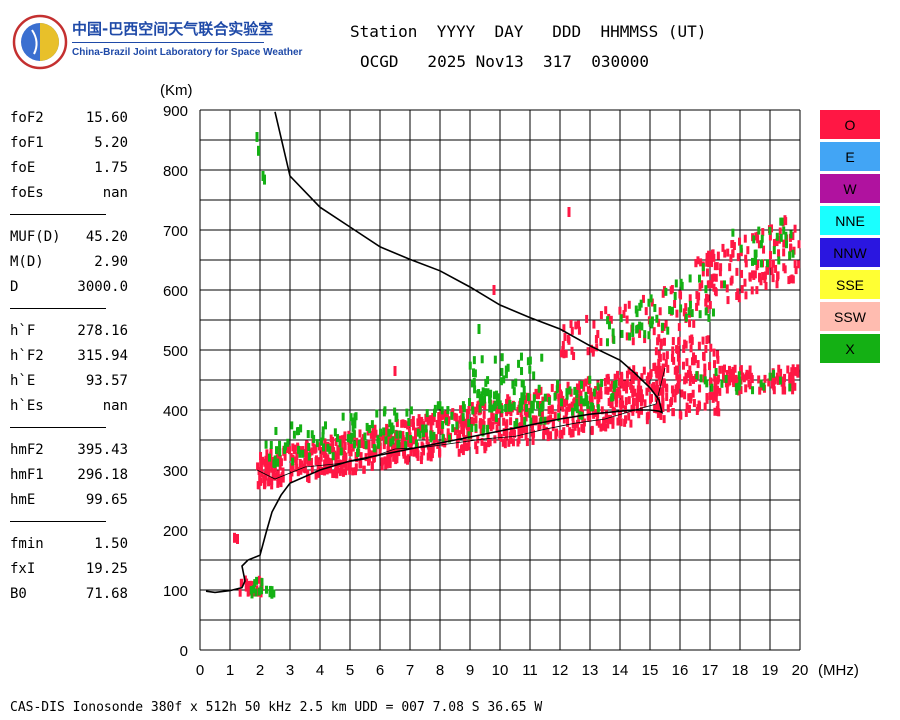  Describe the element at coordinates (23, 569) in the screenshot. I see `param-name: fxI` at that location.